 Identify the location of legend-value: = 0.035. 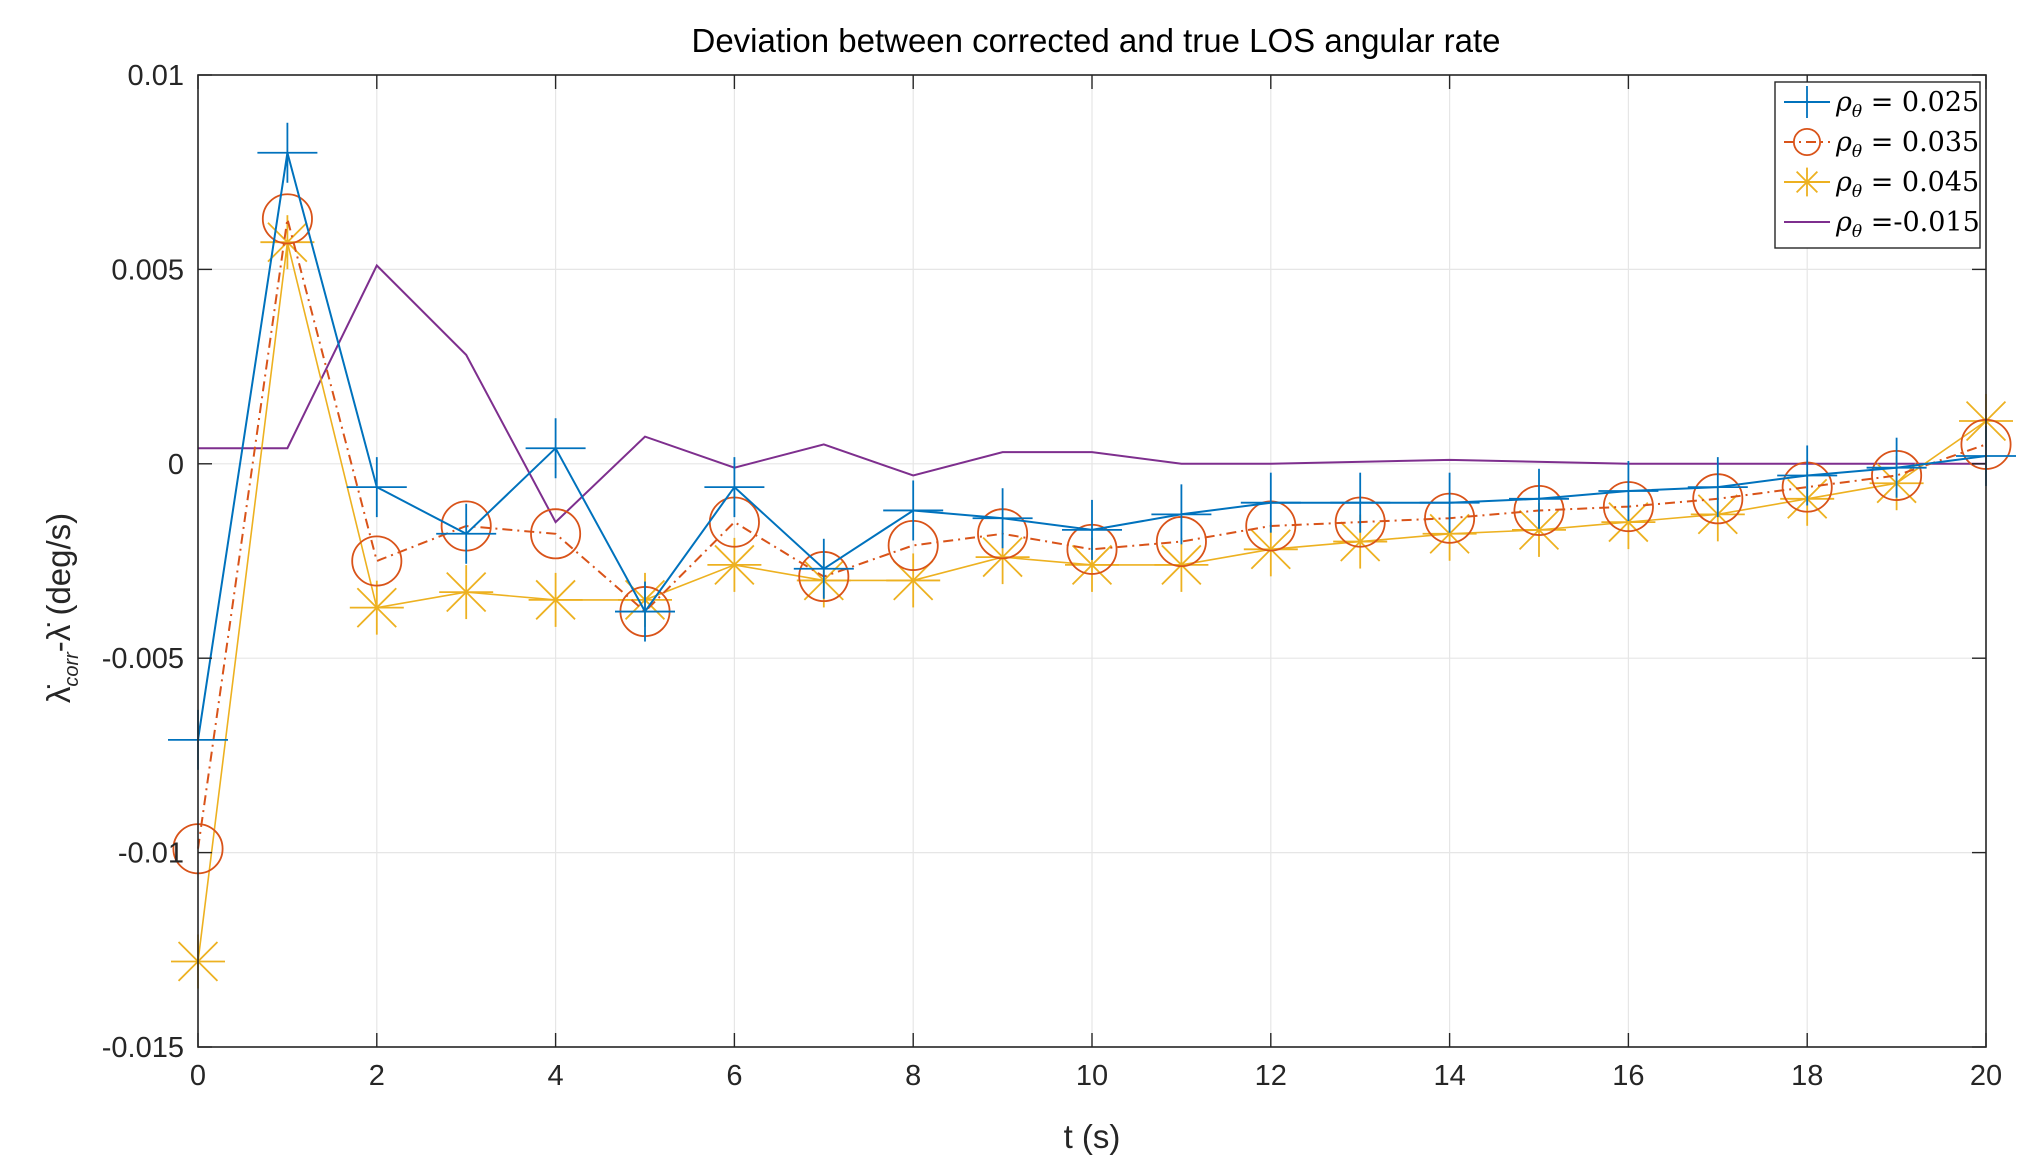
(1920, 142).